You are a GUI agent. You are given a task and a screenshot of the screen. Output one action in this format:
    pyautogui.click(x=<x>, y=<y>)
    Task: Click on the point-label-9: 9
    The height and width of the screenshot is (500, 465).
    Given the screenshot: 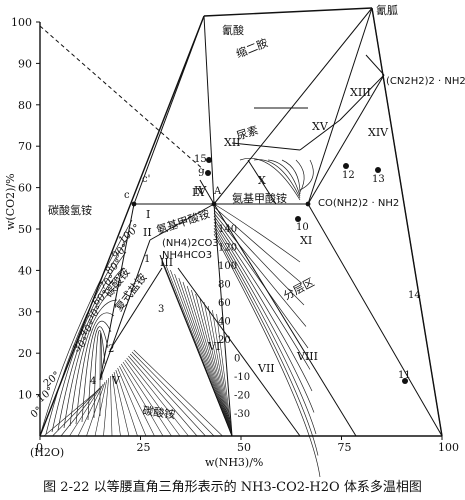 What is the action you would take?
    pyautogui.click(x=201, y=173)
    